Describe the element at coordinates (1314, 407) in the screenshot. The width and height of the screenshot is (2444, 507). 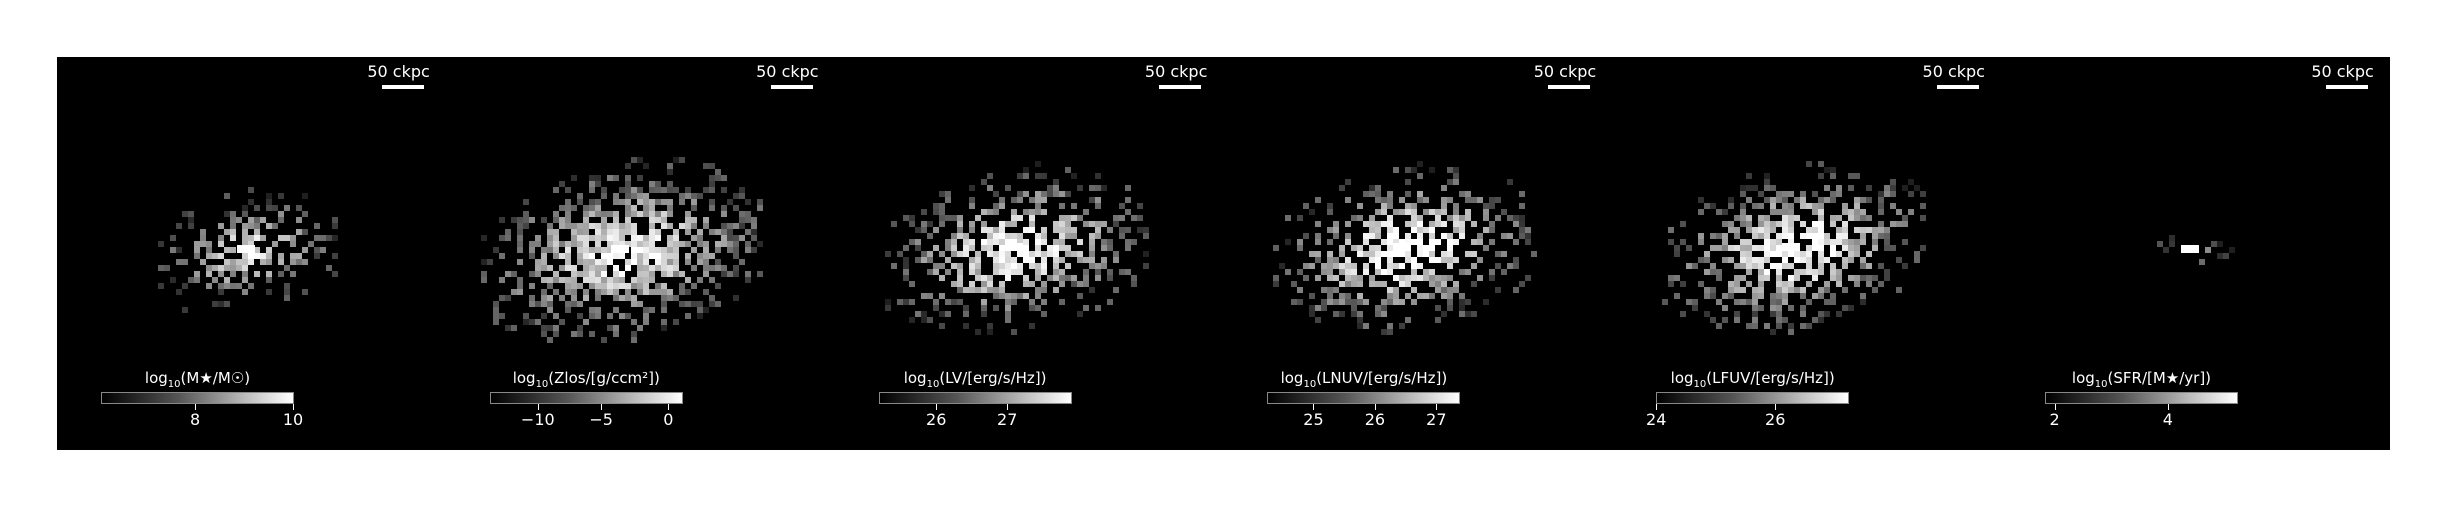
I see `colorbar-tick` at that location.